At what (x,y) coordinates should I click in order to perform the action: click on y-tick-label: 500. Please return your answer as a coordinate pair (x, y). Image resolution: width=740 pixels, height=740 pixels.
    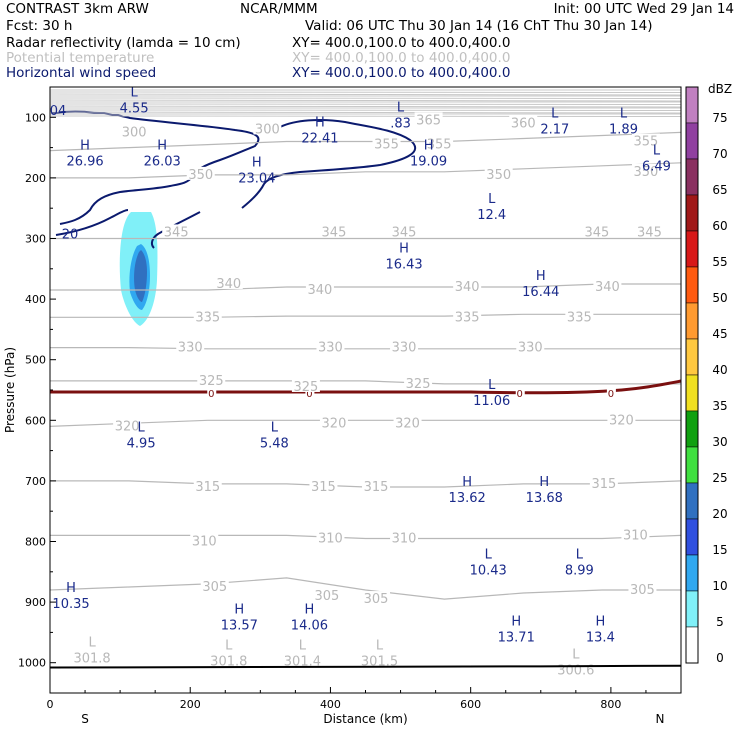
    Looking at the image, I should click on (35, 360).